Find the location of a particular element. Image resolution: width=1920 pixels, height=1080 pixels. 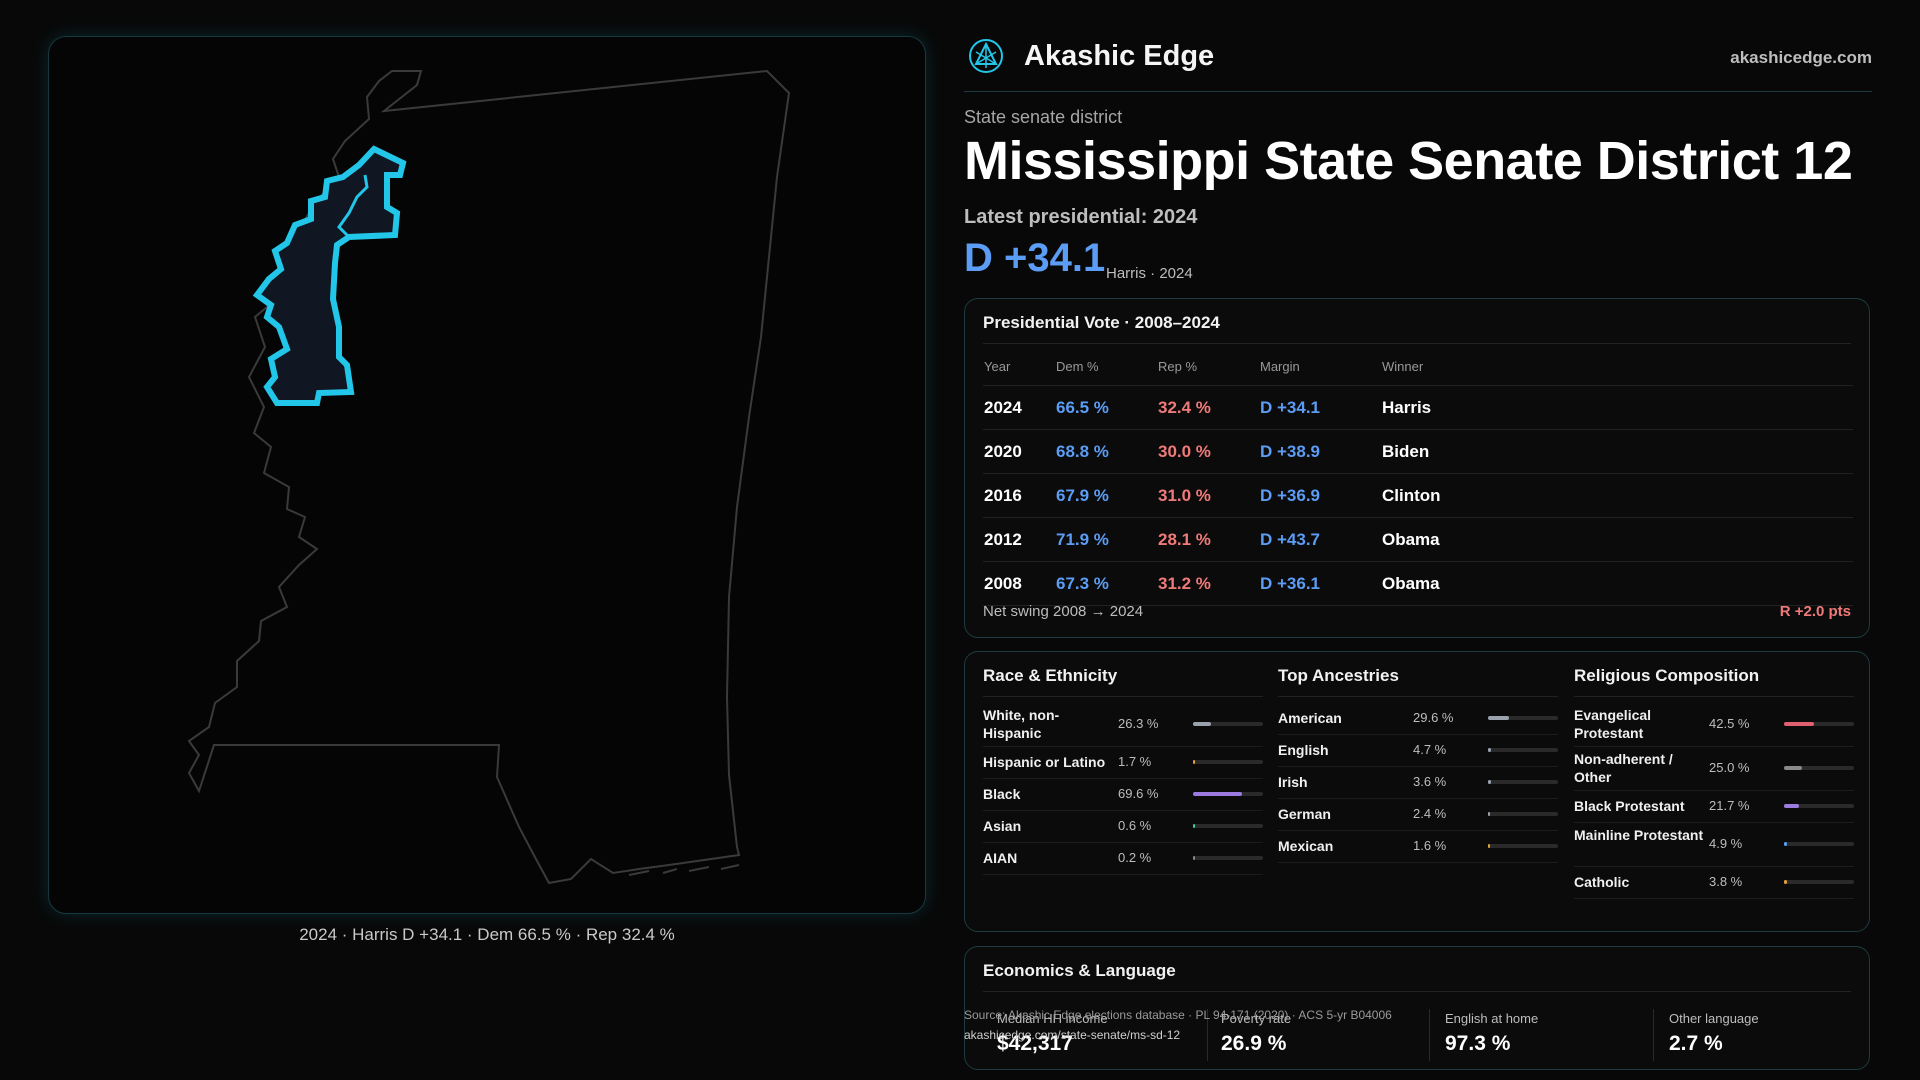

brand-url: akashicedge.com is located at coordinates (1801, 57).